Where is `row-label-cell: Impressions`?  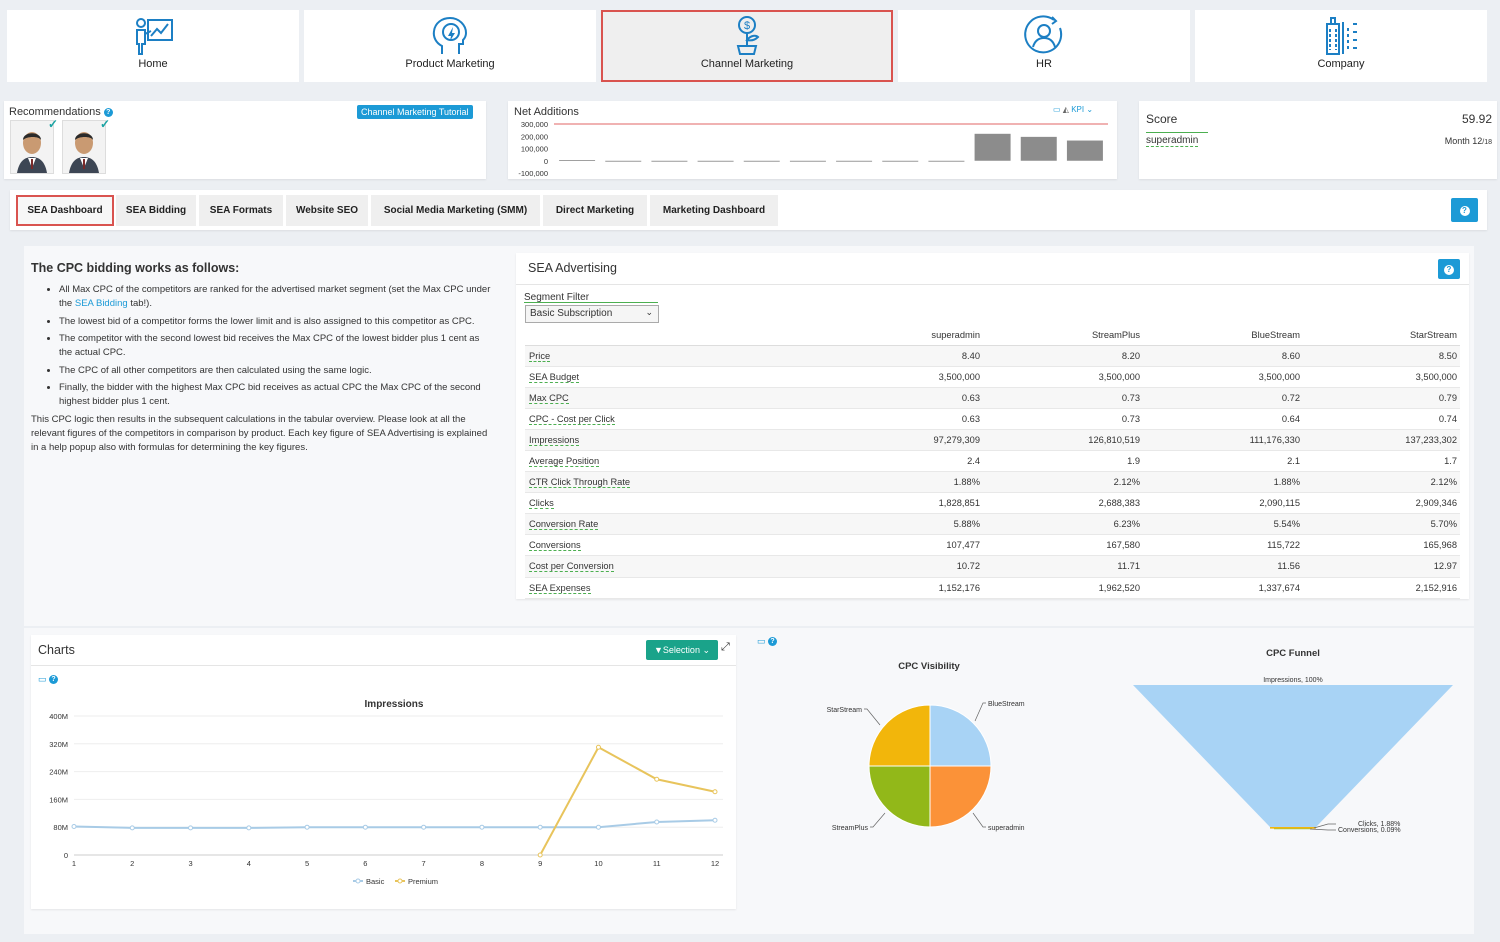 row-label-cell: Impressions is located at coordinates (674, 440).